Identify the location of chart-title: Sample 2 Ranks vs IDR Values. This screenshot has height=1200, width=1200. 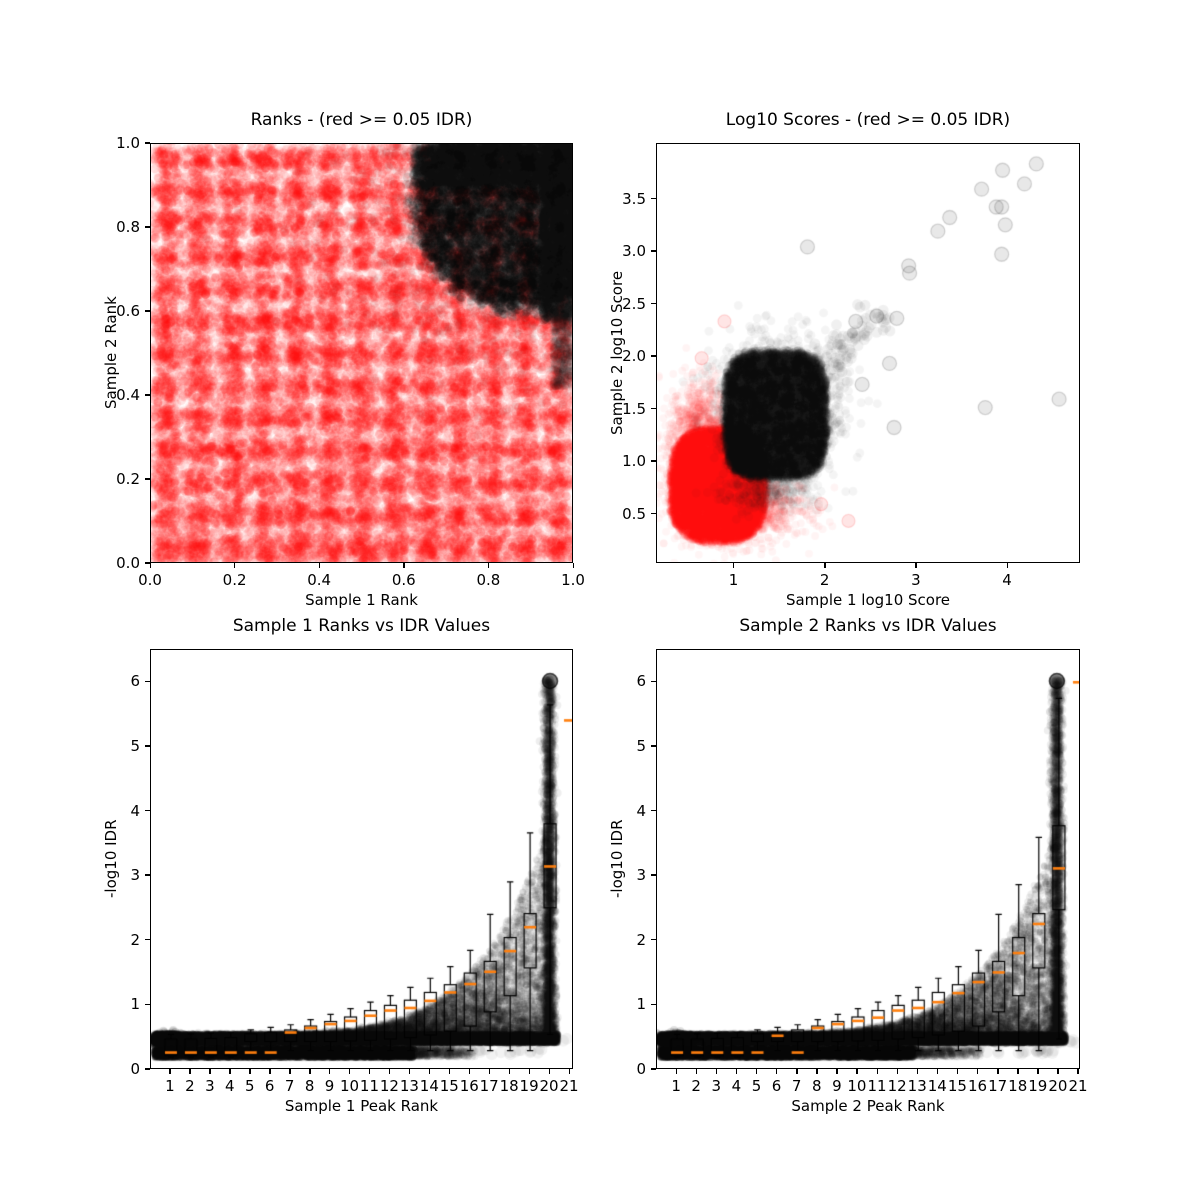
(868, 626).